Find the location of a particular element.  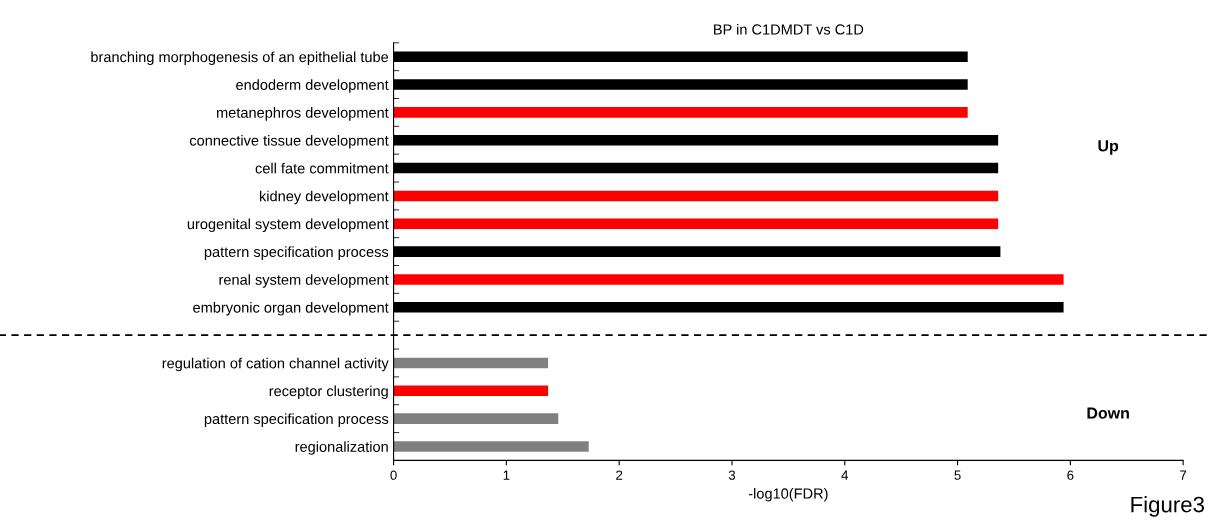

y-tick-label: regionalization is located at coordinates (341, 448).